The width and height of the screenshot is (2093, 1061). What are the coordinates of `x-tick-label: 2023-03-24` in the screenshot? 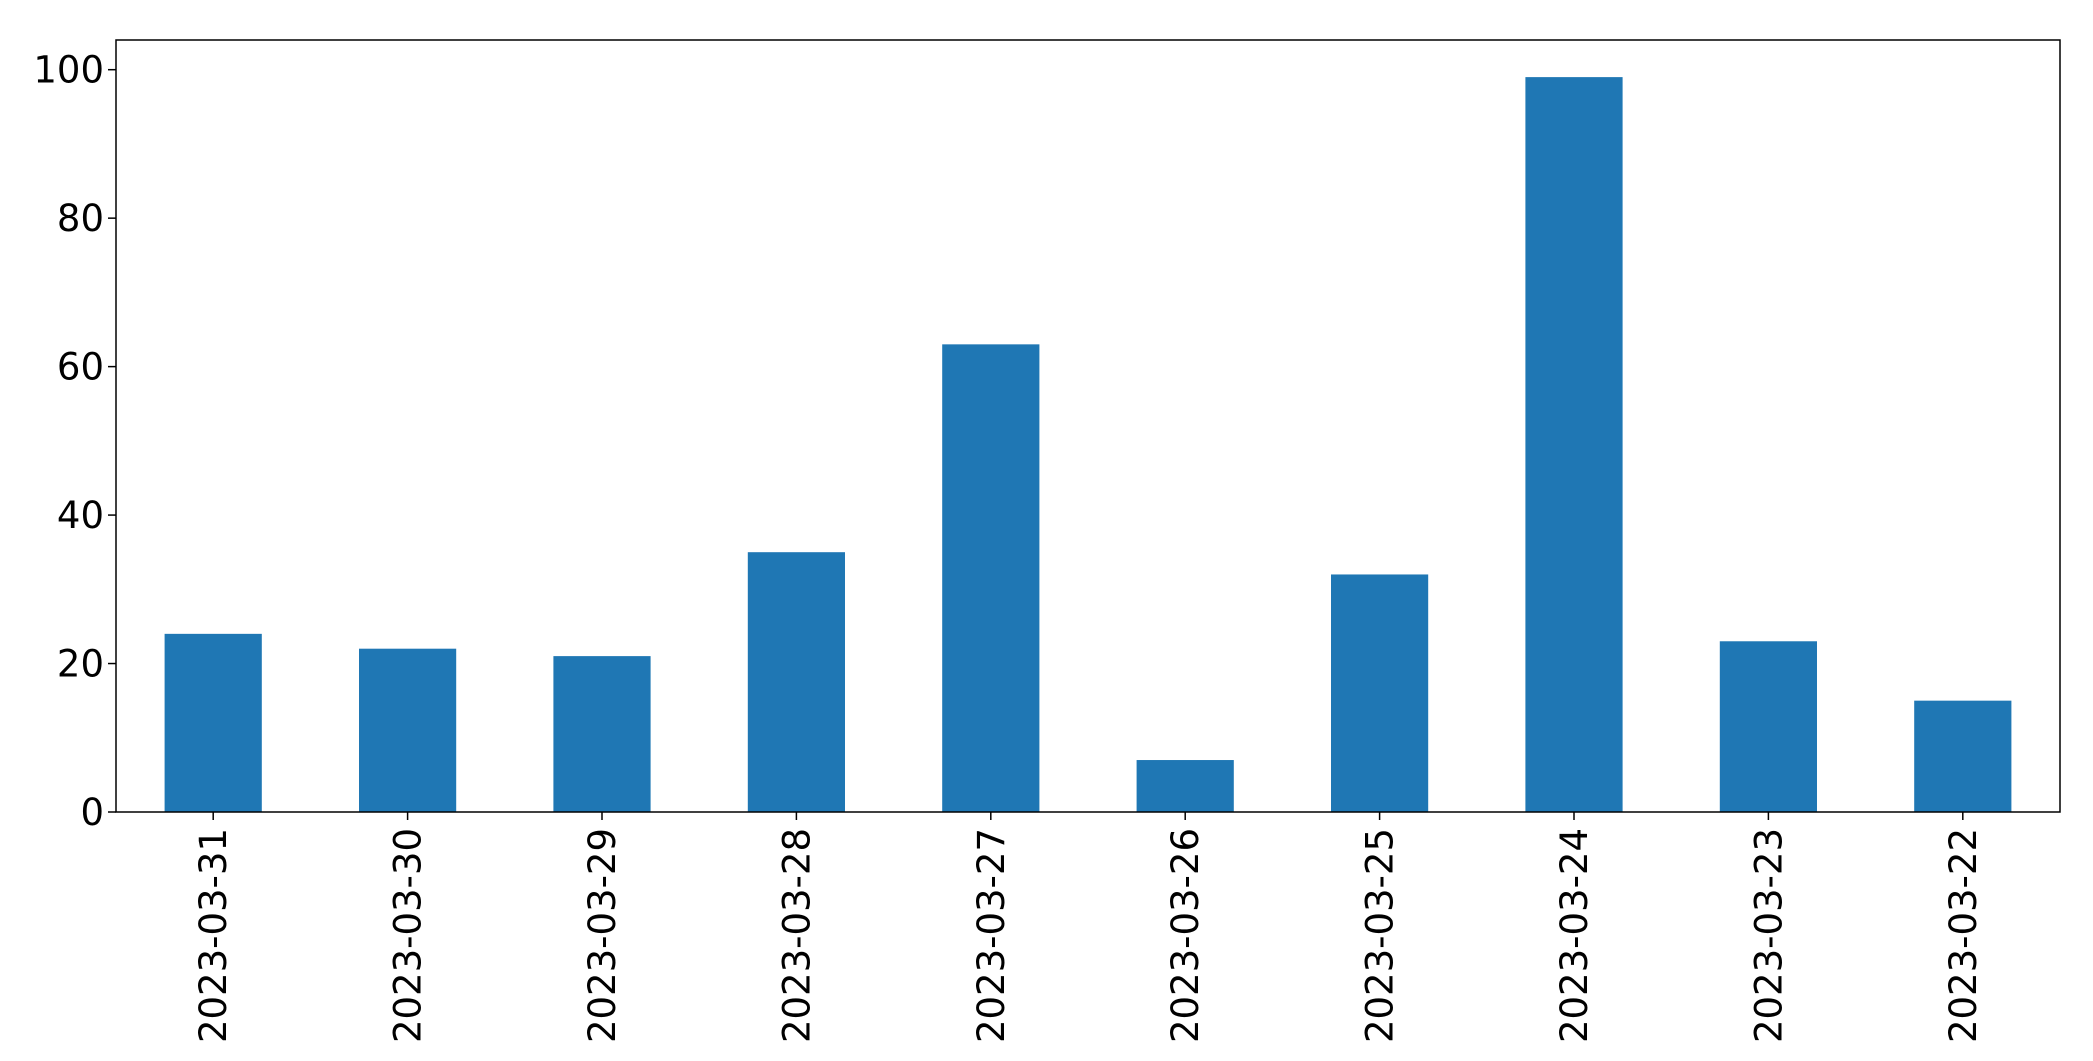 It's located at (1574, 935).